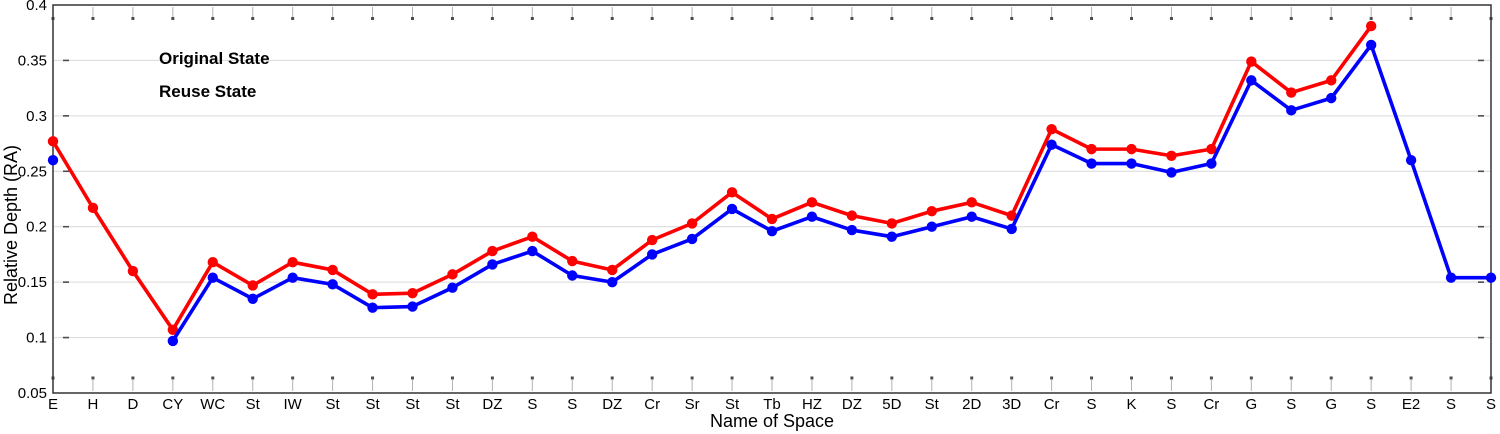 This screenshot has height=434, width=1500. Describe the element at coordinates (32, 201) in the screenshot. I see `y-tick-labels: 0.05 0.1 0.15 0.2 0.25 0.3 0.35 0.4` at that location.